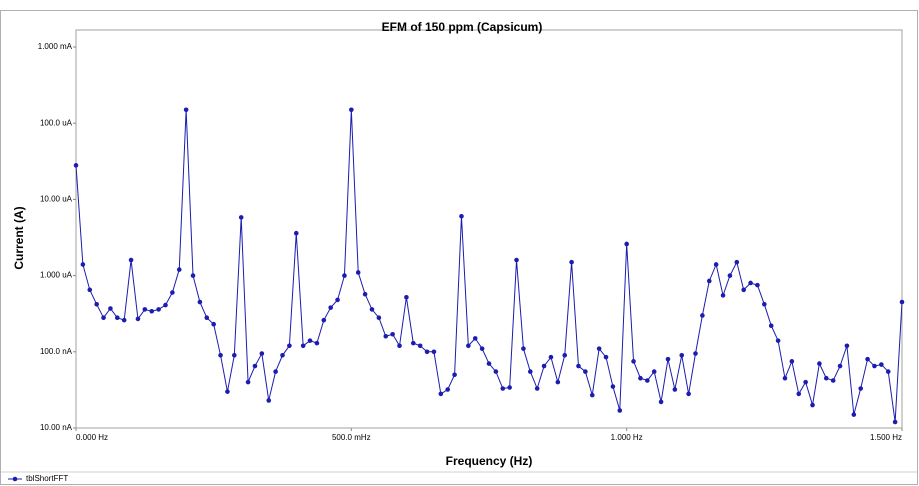 This screenshot has height=486, width=919. What do you see at coordinates (56, 427) in the screenshot?
I see `y-tick-label: 10.00 nA` at bounding box center [56, 427].